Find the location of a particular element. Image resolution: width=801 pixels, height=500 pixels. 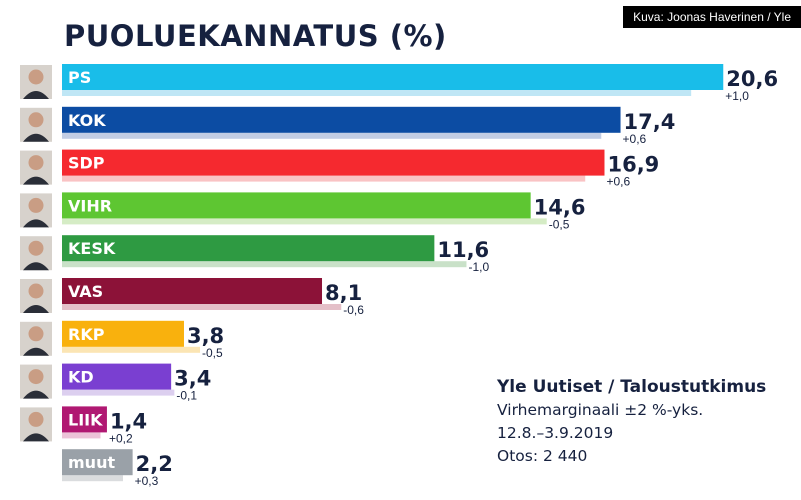

bar-label-liik: LIIK is located at coordinates (85, 419).